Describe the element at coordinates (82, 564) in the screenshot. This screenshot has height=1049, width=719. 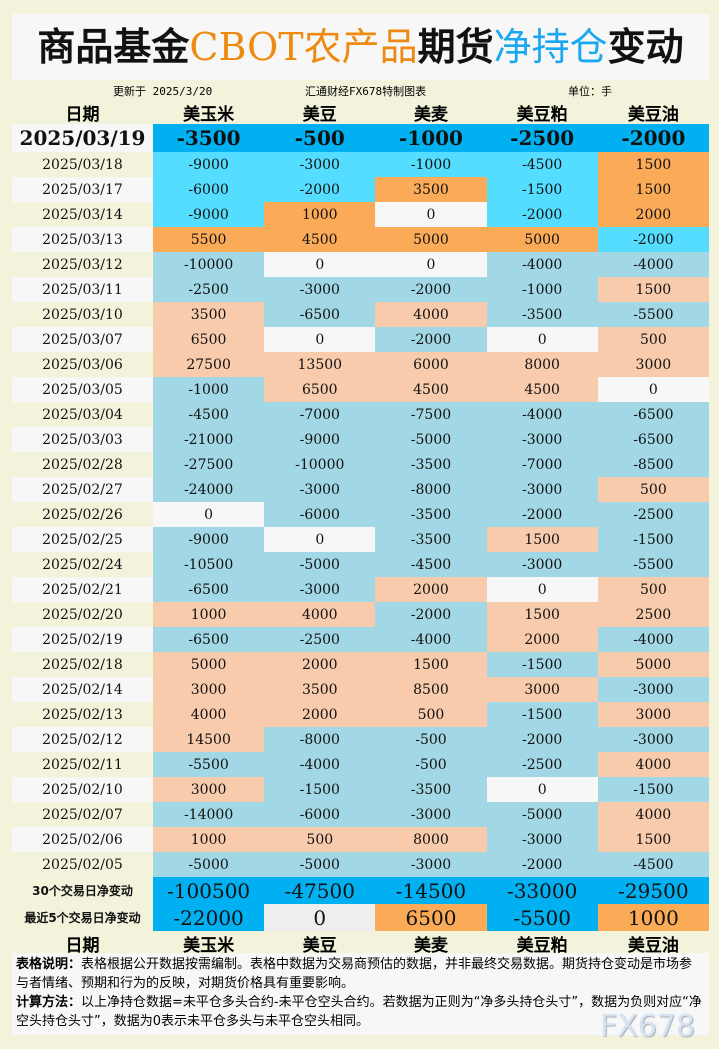
I see `row-date: 2025/02/24` at that location.